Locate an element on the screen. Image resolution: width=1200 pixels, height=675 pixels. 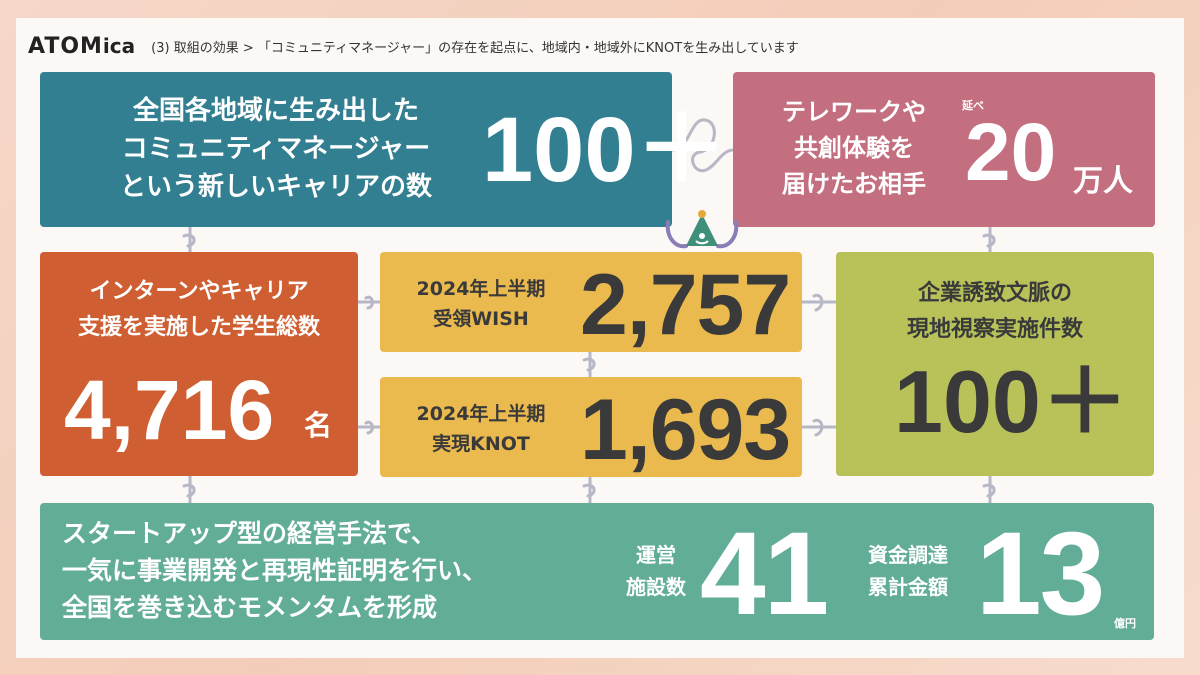
site-visits-value: 100＋ is located at coordinates (1011, 401).